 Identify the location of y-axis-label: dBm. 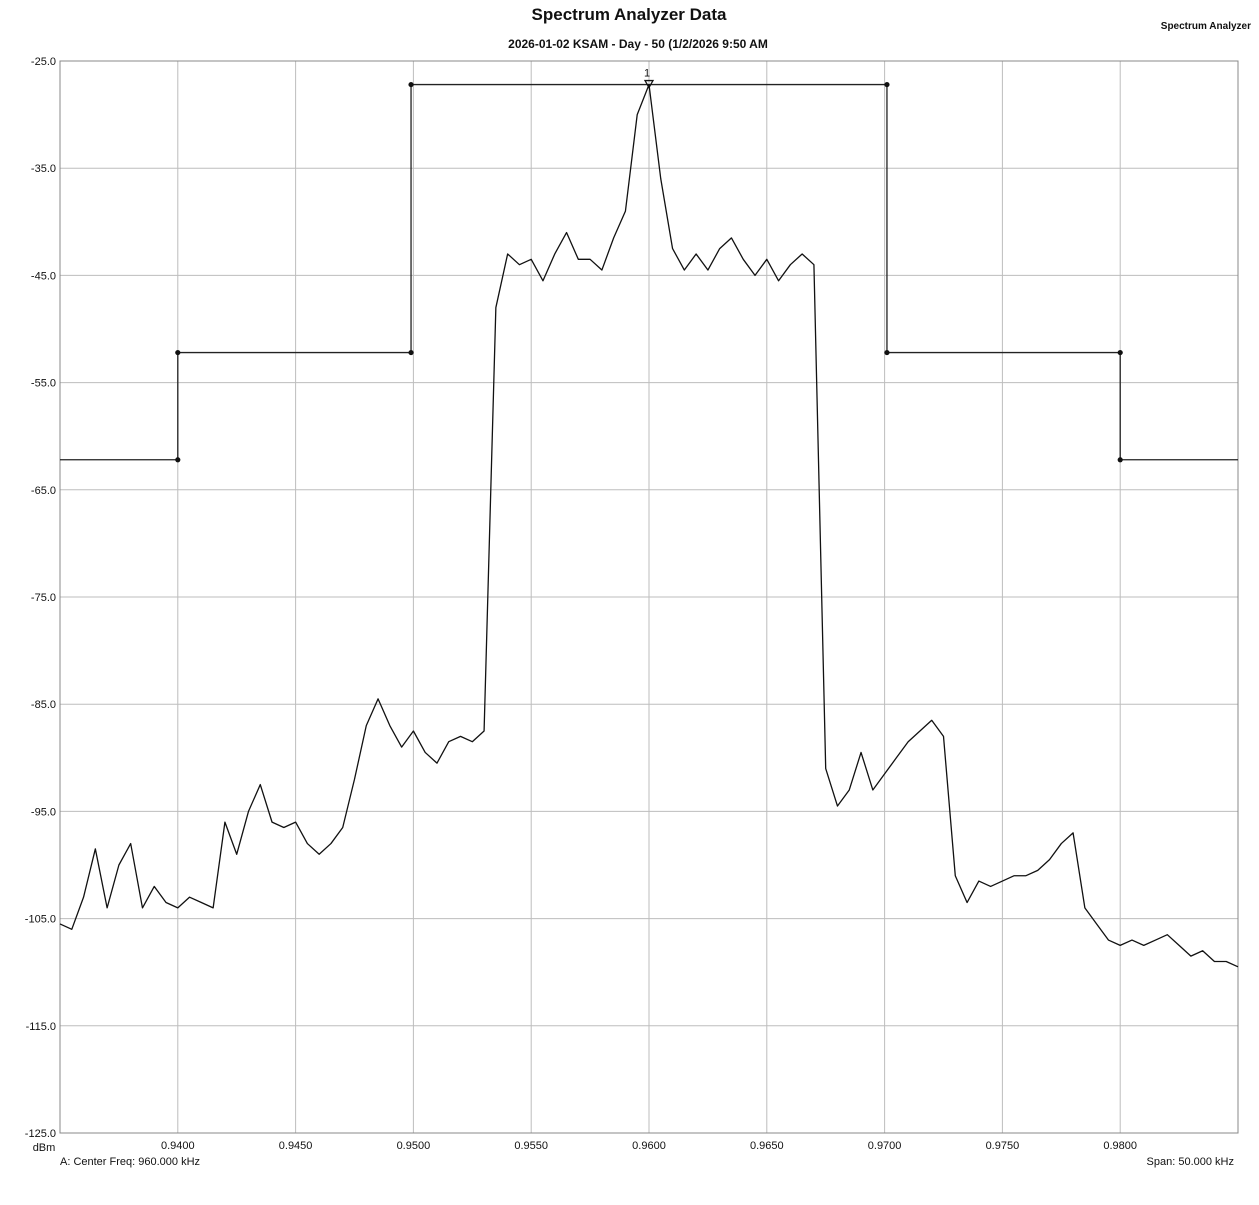
(44, 1148).